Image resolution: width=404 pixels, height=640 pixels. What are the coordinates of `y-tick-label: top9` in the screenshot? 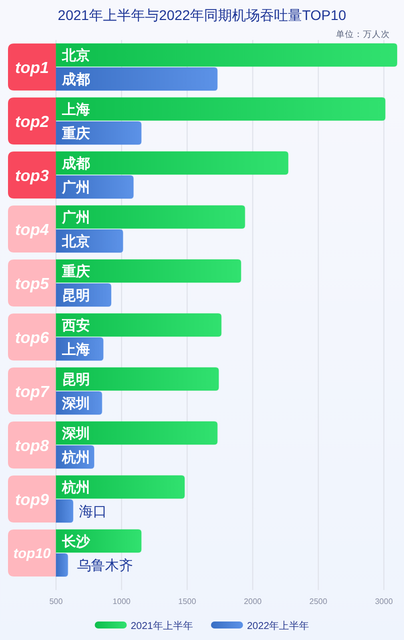 It's located at (32, 500).